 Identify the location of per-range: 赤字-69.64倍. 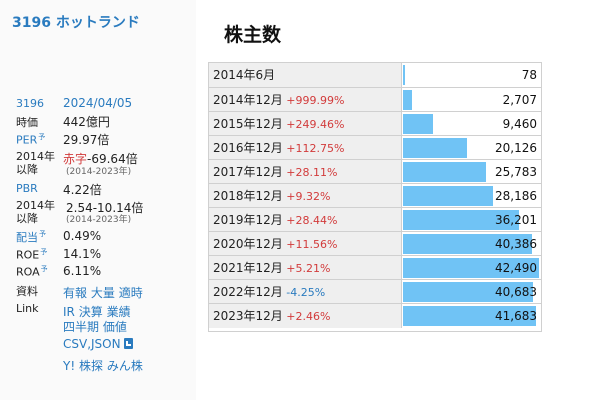
(100, 159).